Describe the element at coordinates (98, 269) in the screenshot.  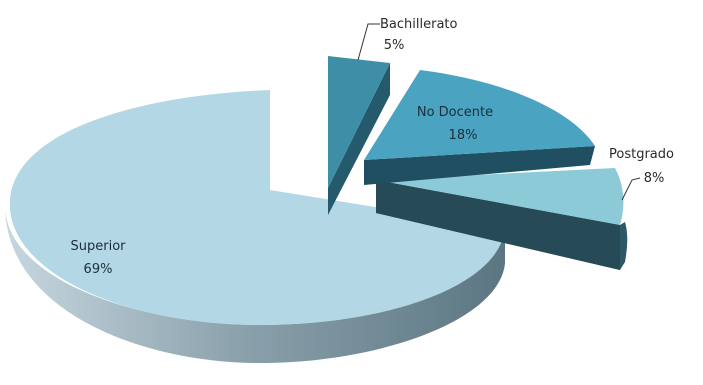
I see `value-superior: 69%` at that location.